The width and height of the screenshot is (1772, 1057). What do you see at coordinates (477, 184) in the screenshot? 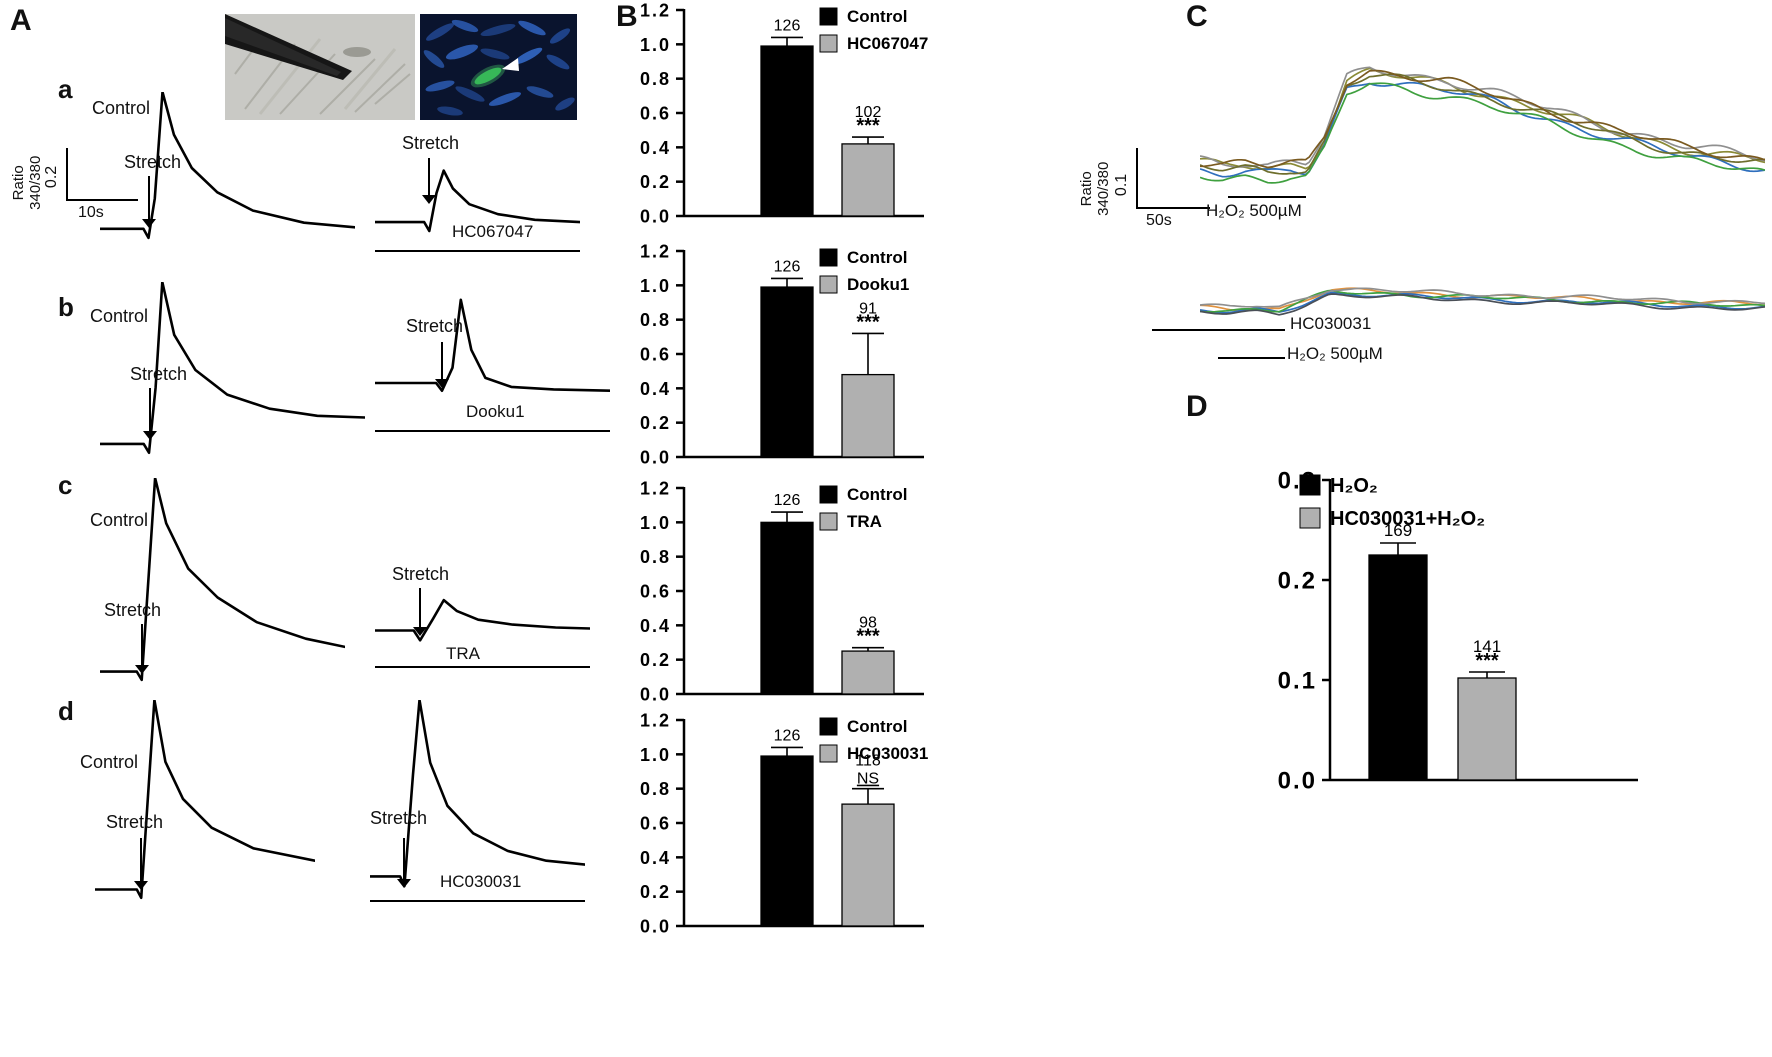
I see `trace-a-drug` at bounding box center [477, 184].